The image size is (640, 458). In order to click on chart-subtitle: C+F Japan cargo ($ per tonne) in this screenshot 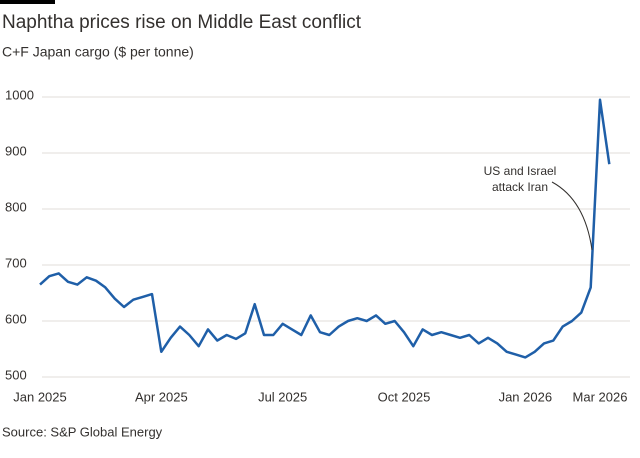, I will do `click(98, 52)`.